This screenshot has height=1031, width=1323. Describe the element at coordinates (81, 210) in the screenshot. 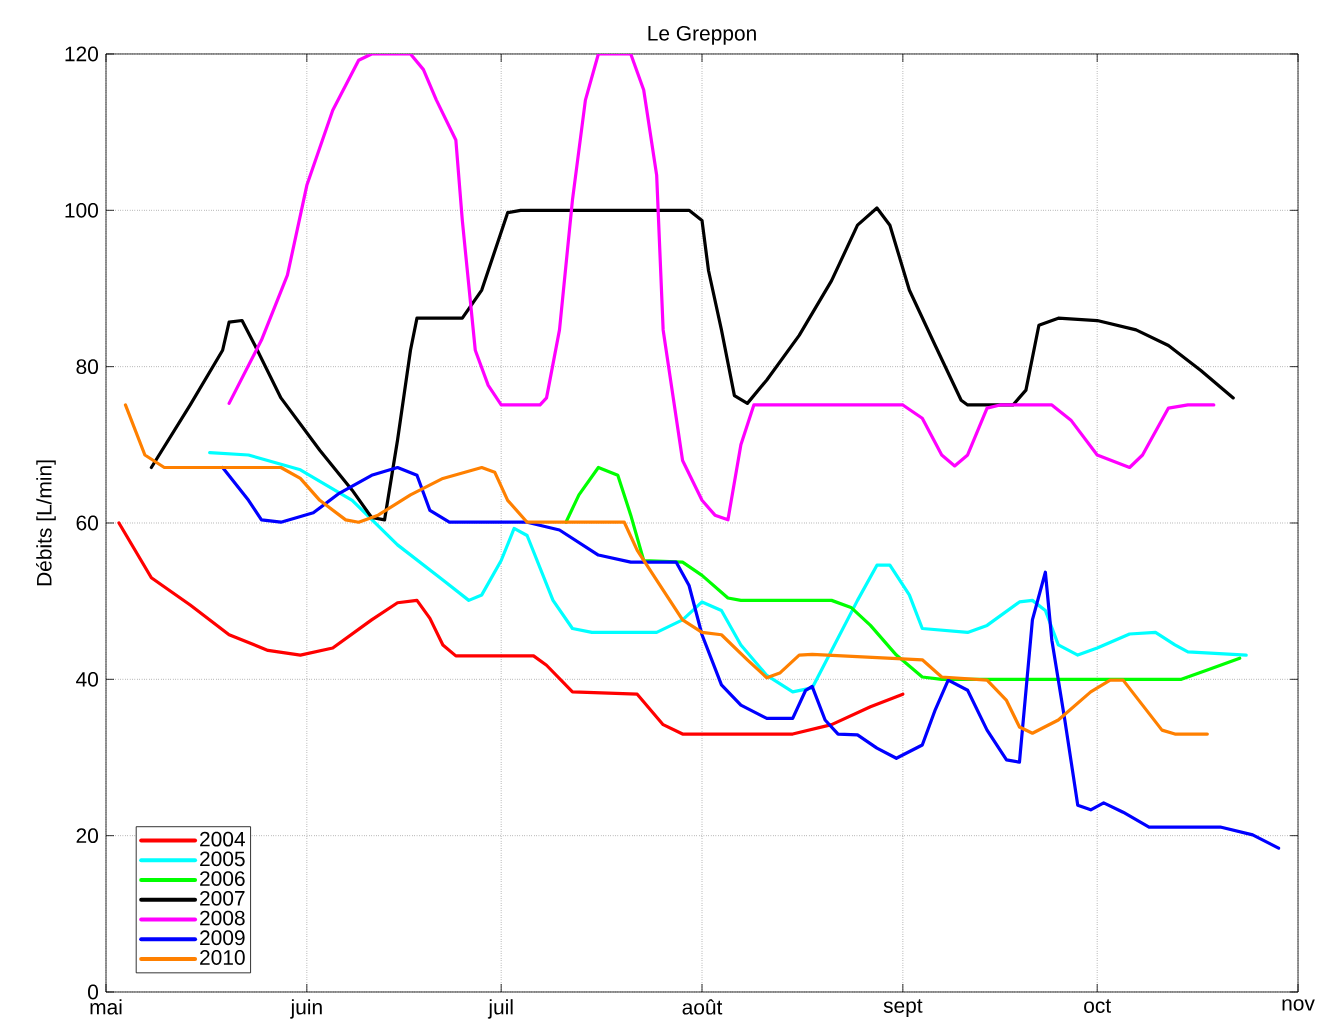

I see `y-tick-label: 100` at that location.